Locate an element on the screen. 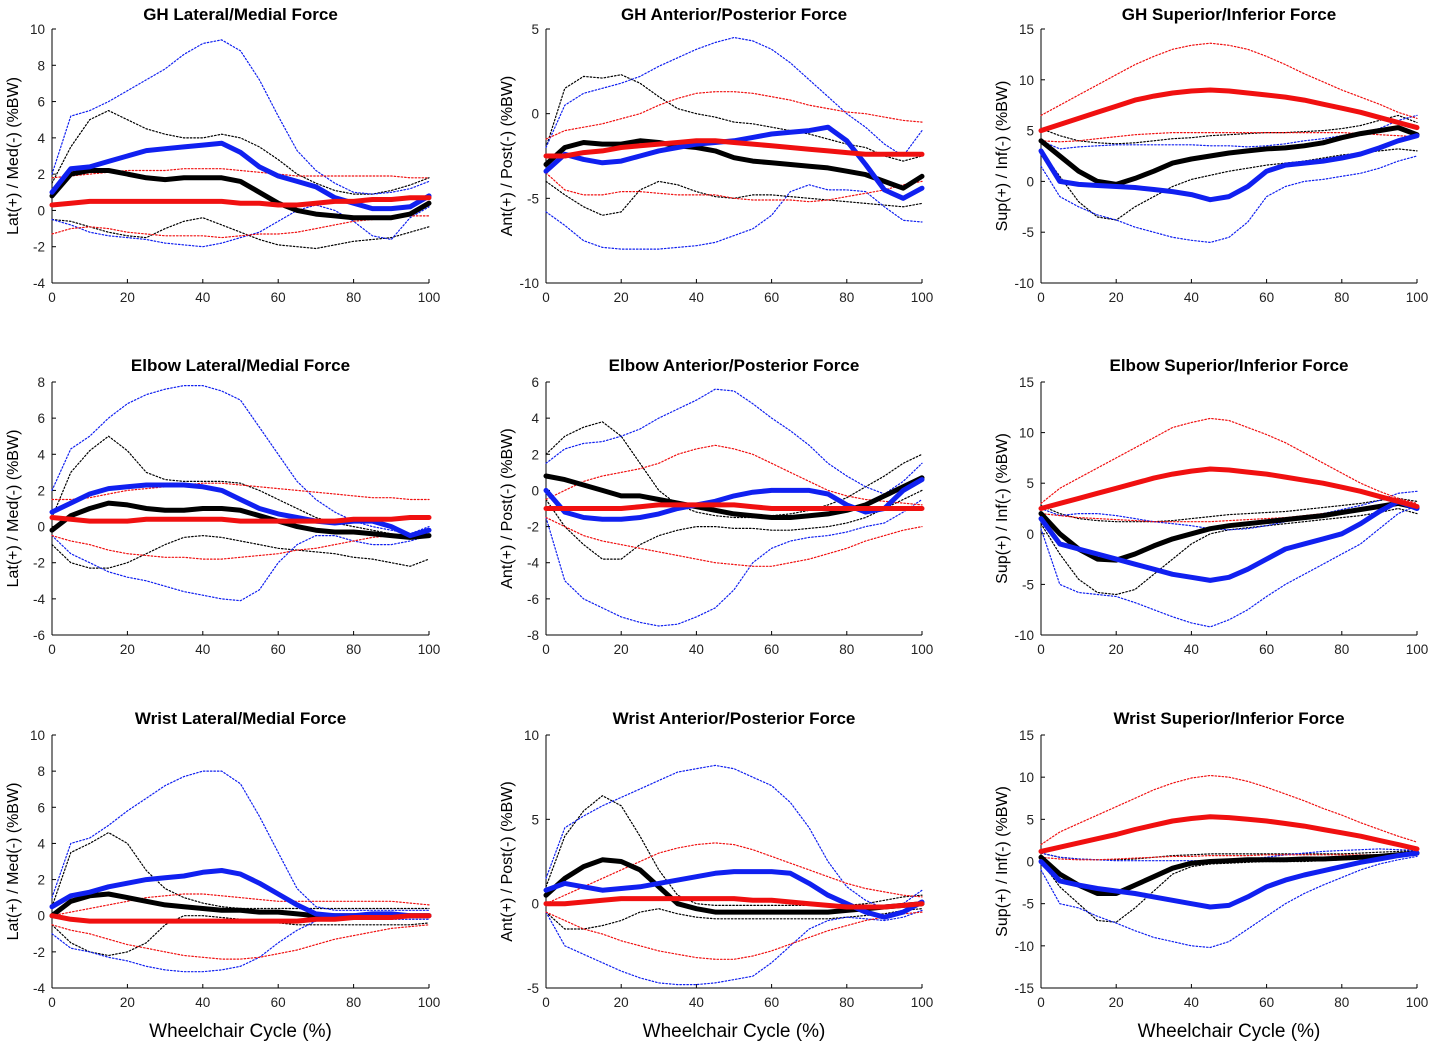 Image resolution: width=1435 pixels, height=1048 pixels. chart-2-ylabel: Ant(+) / Post(-) (%BW) is located at coordinates (507, 156).